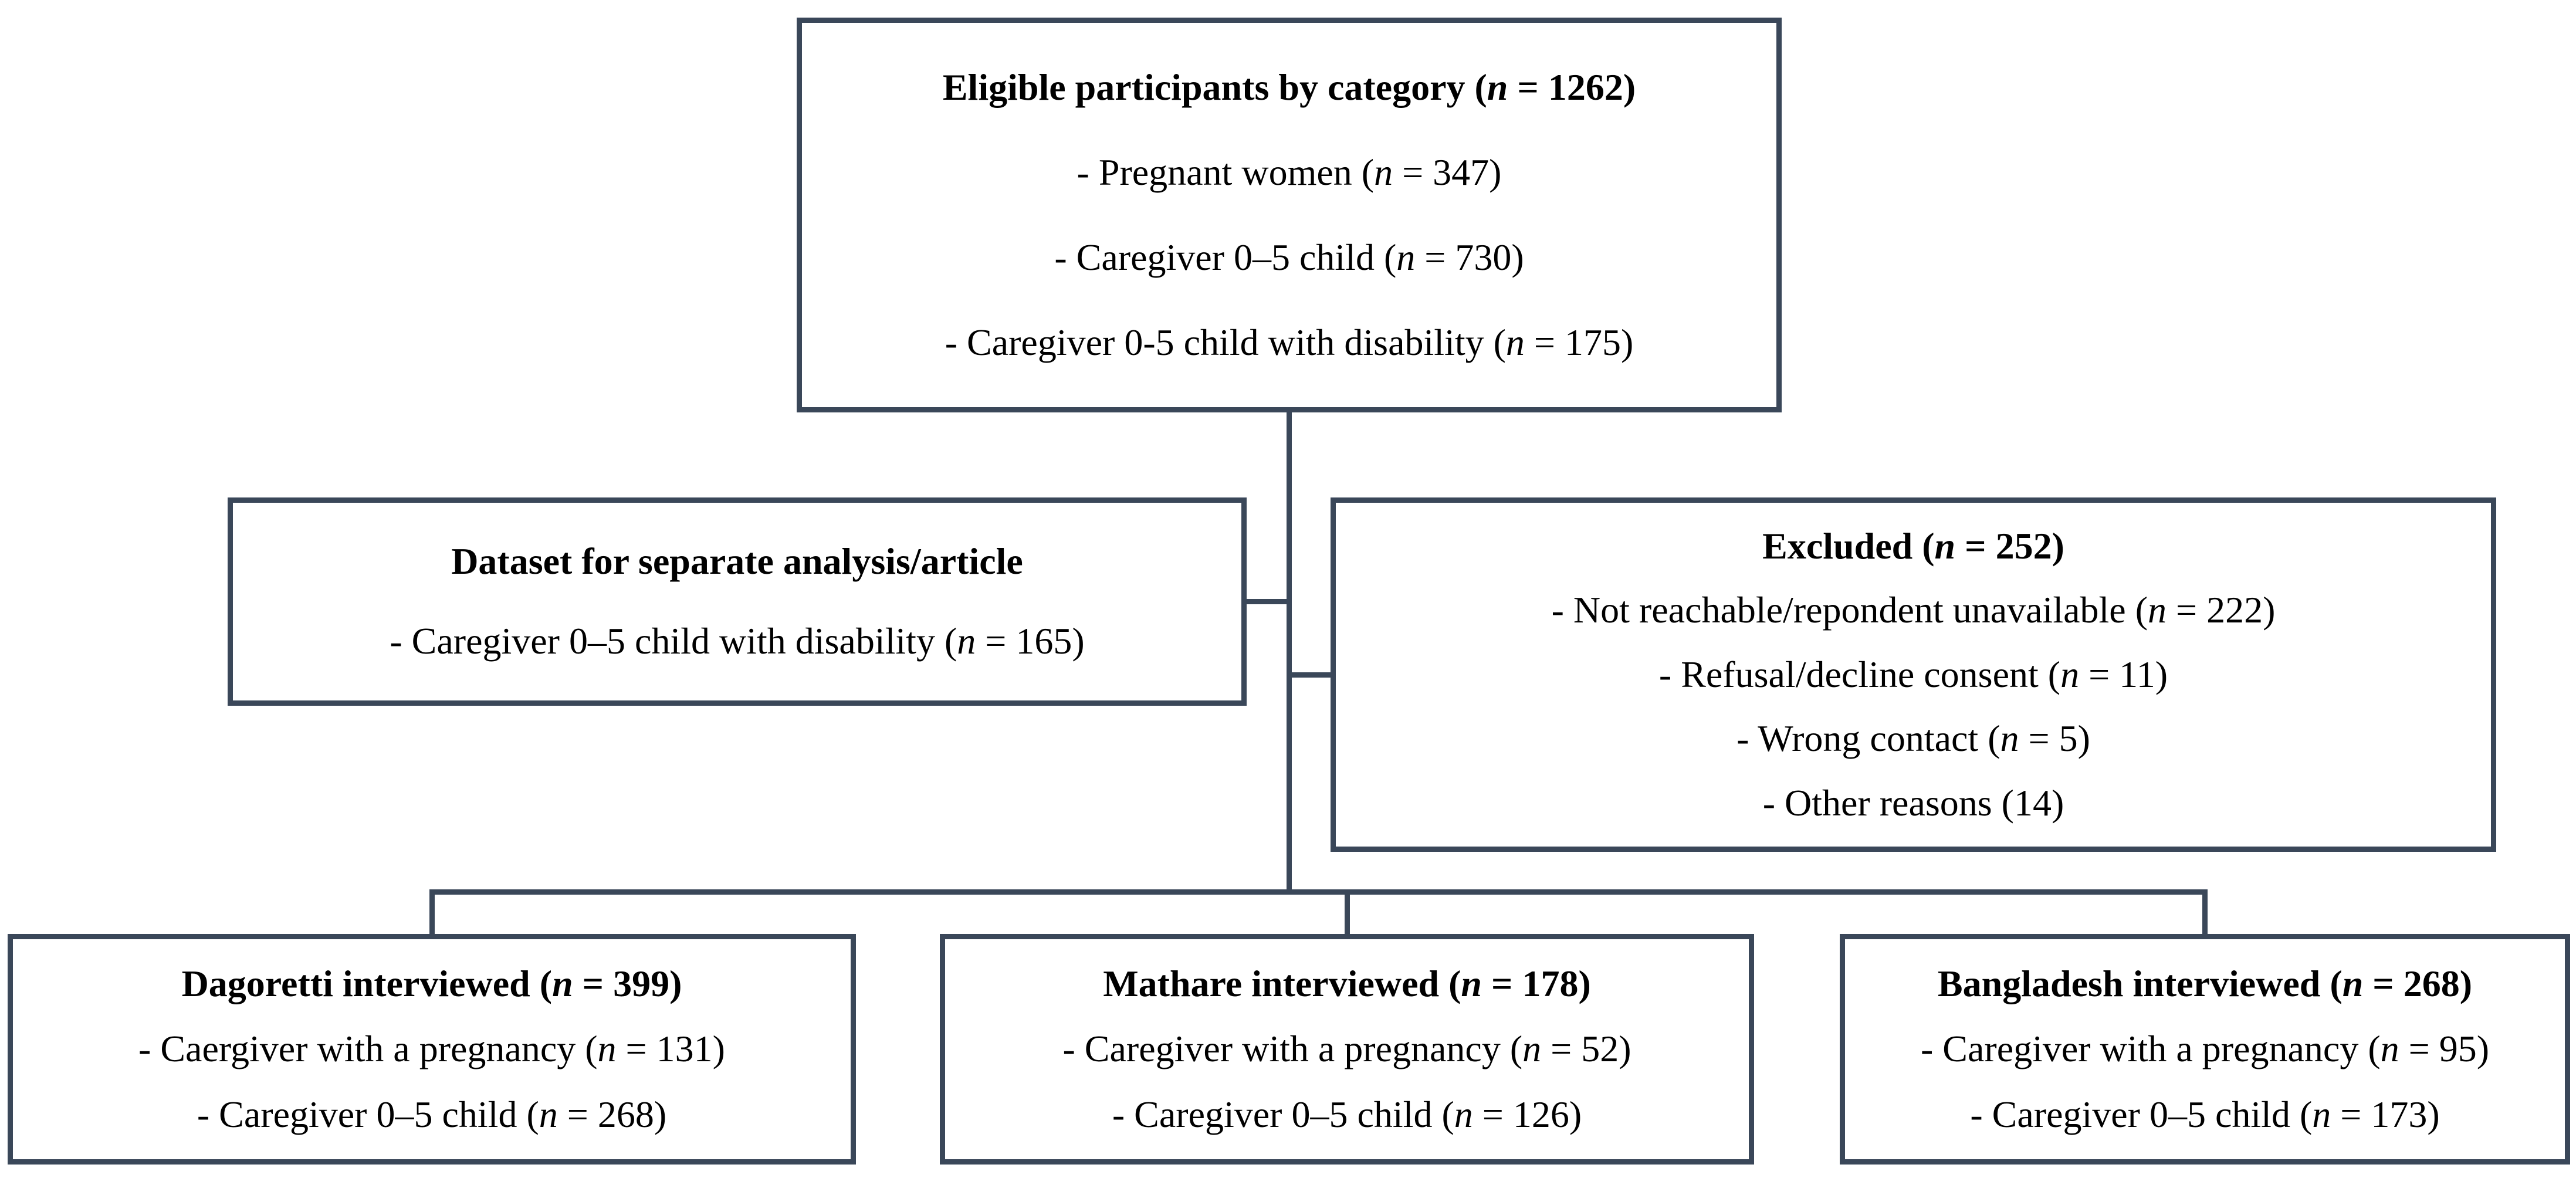 This screenshot has width=2576, height=1178. I want to click on box-item: - Caregiver 0–5 child (n = 268), so click(432, 1114).